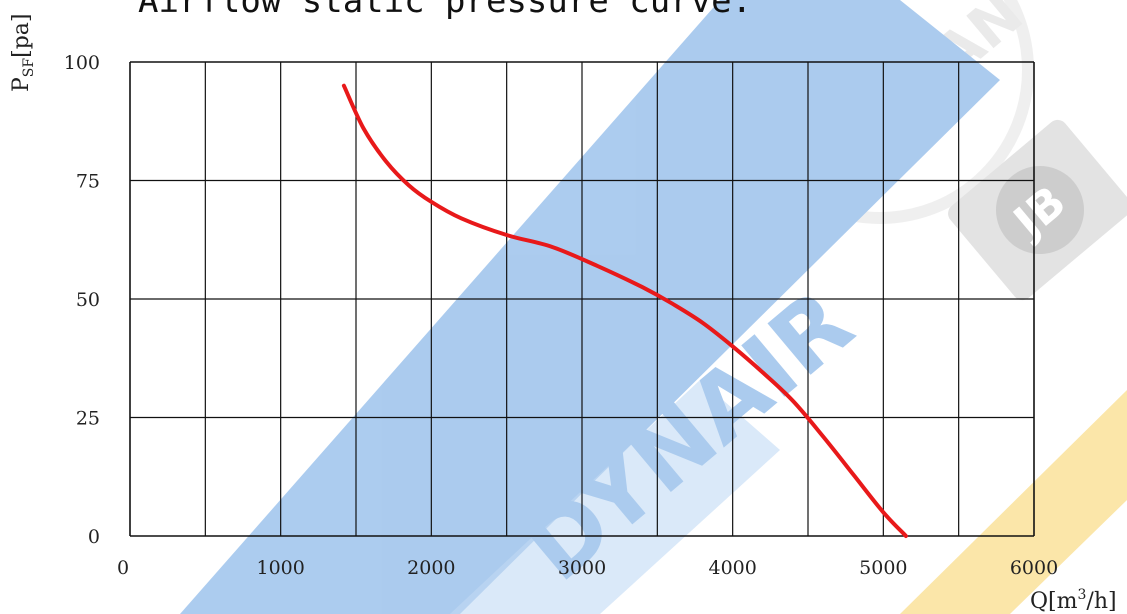  I want to click on y-tick-label: 25, so click(88, 419).